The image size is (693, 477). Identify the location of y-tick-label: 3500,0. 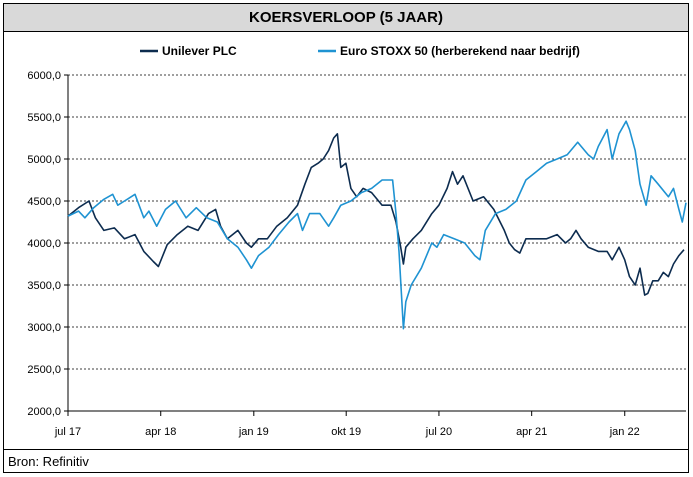
(44, 286).